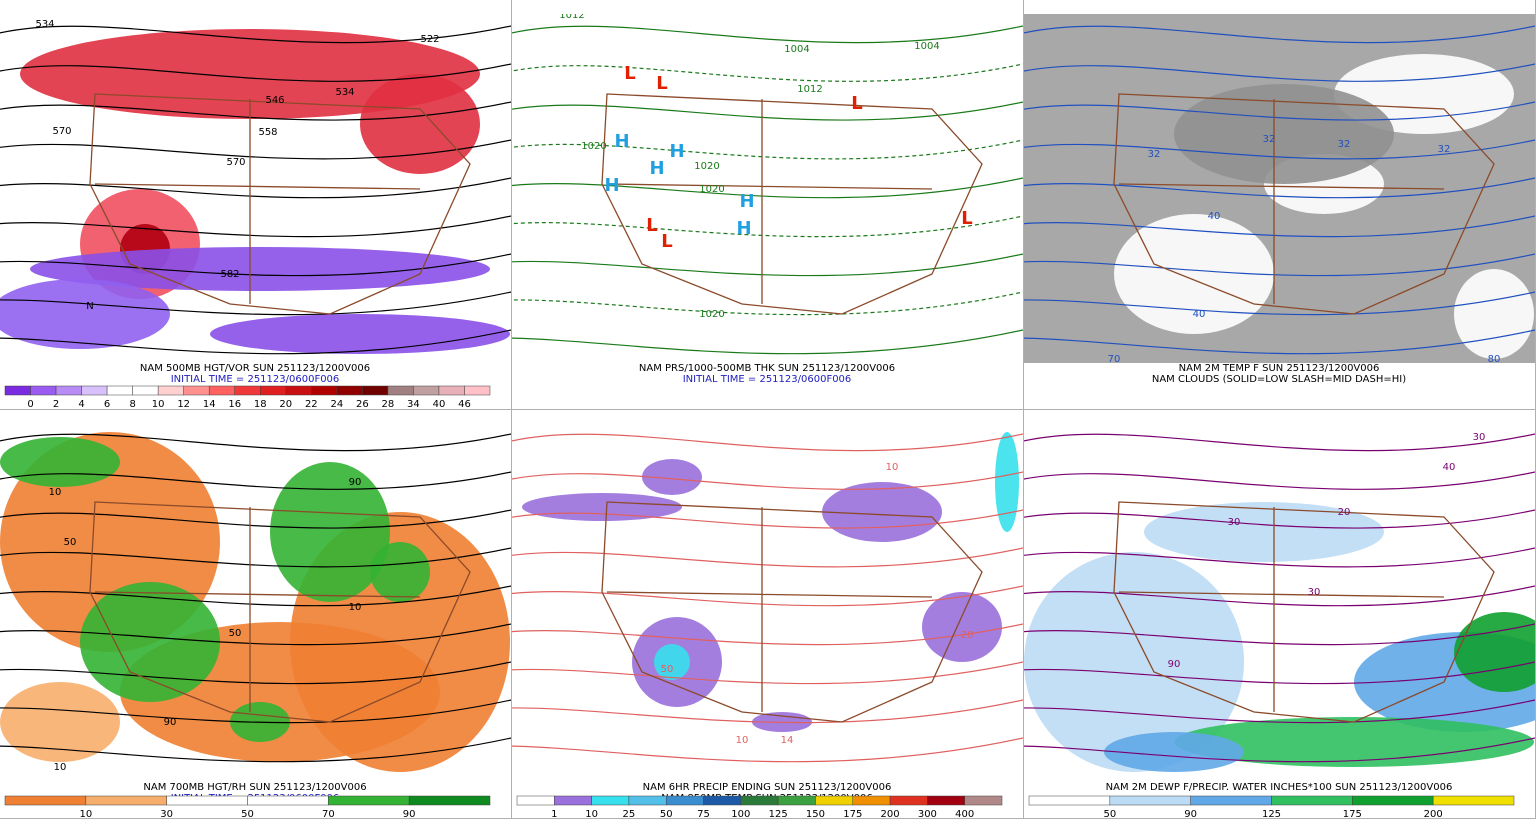 The image size is (1536, 823). I want to click on legend-label: 28, so click(388, 404).